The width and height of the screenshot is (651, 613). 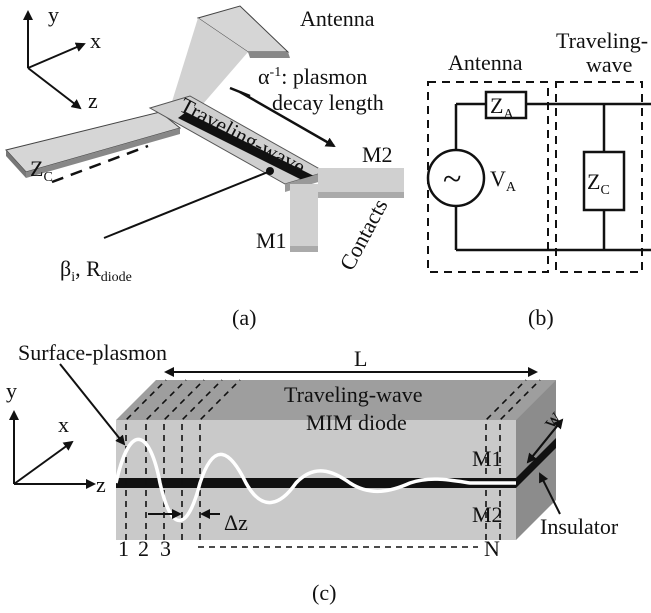 What do you see at coordinates (165, 548) in the screenshot?
I see `slice-3-label: 3` at bounding box center [165, 548].